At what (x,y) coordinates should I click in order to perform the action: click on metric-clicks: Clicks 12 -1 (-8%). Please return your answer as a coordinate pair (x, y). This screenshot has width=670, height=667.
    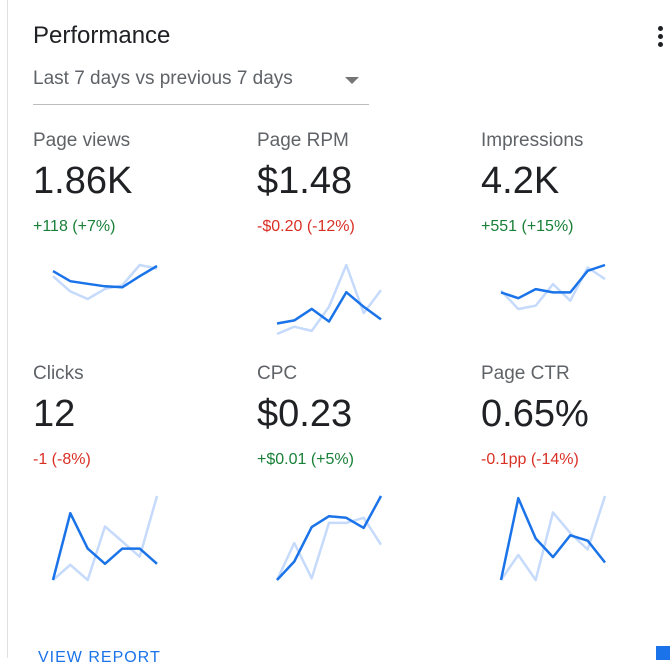
    Looking at the image, I should click on (133, 478).